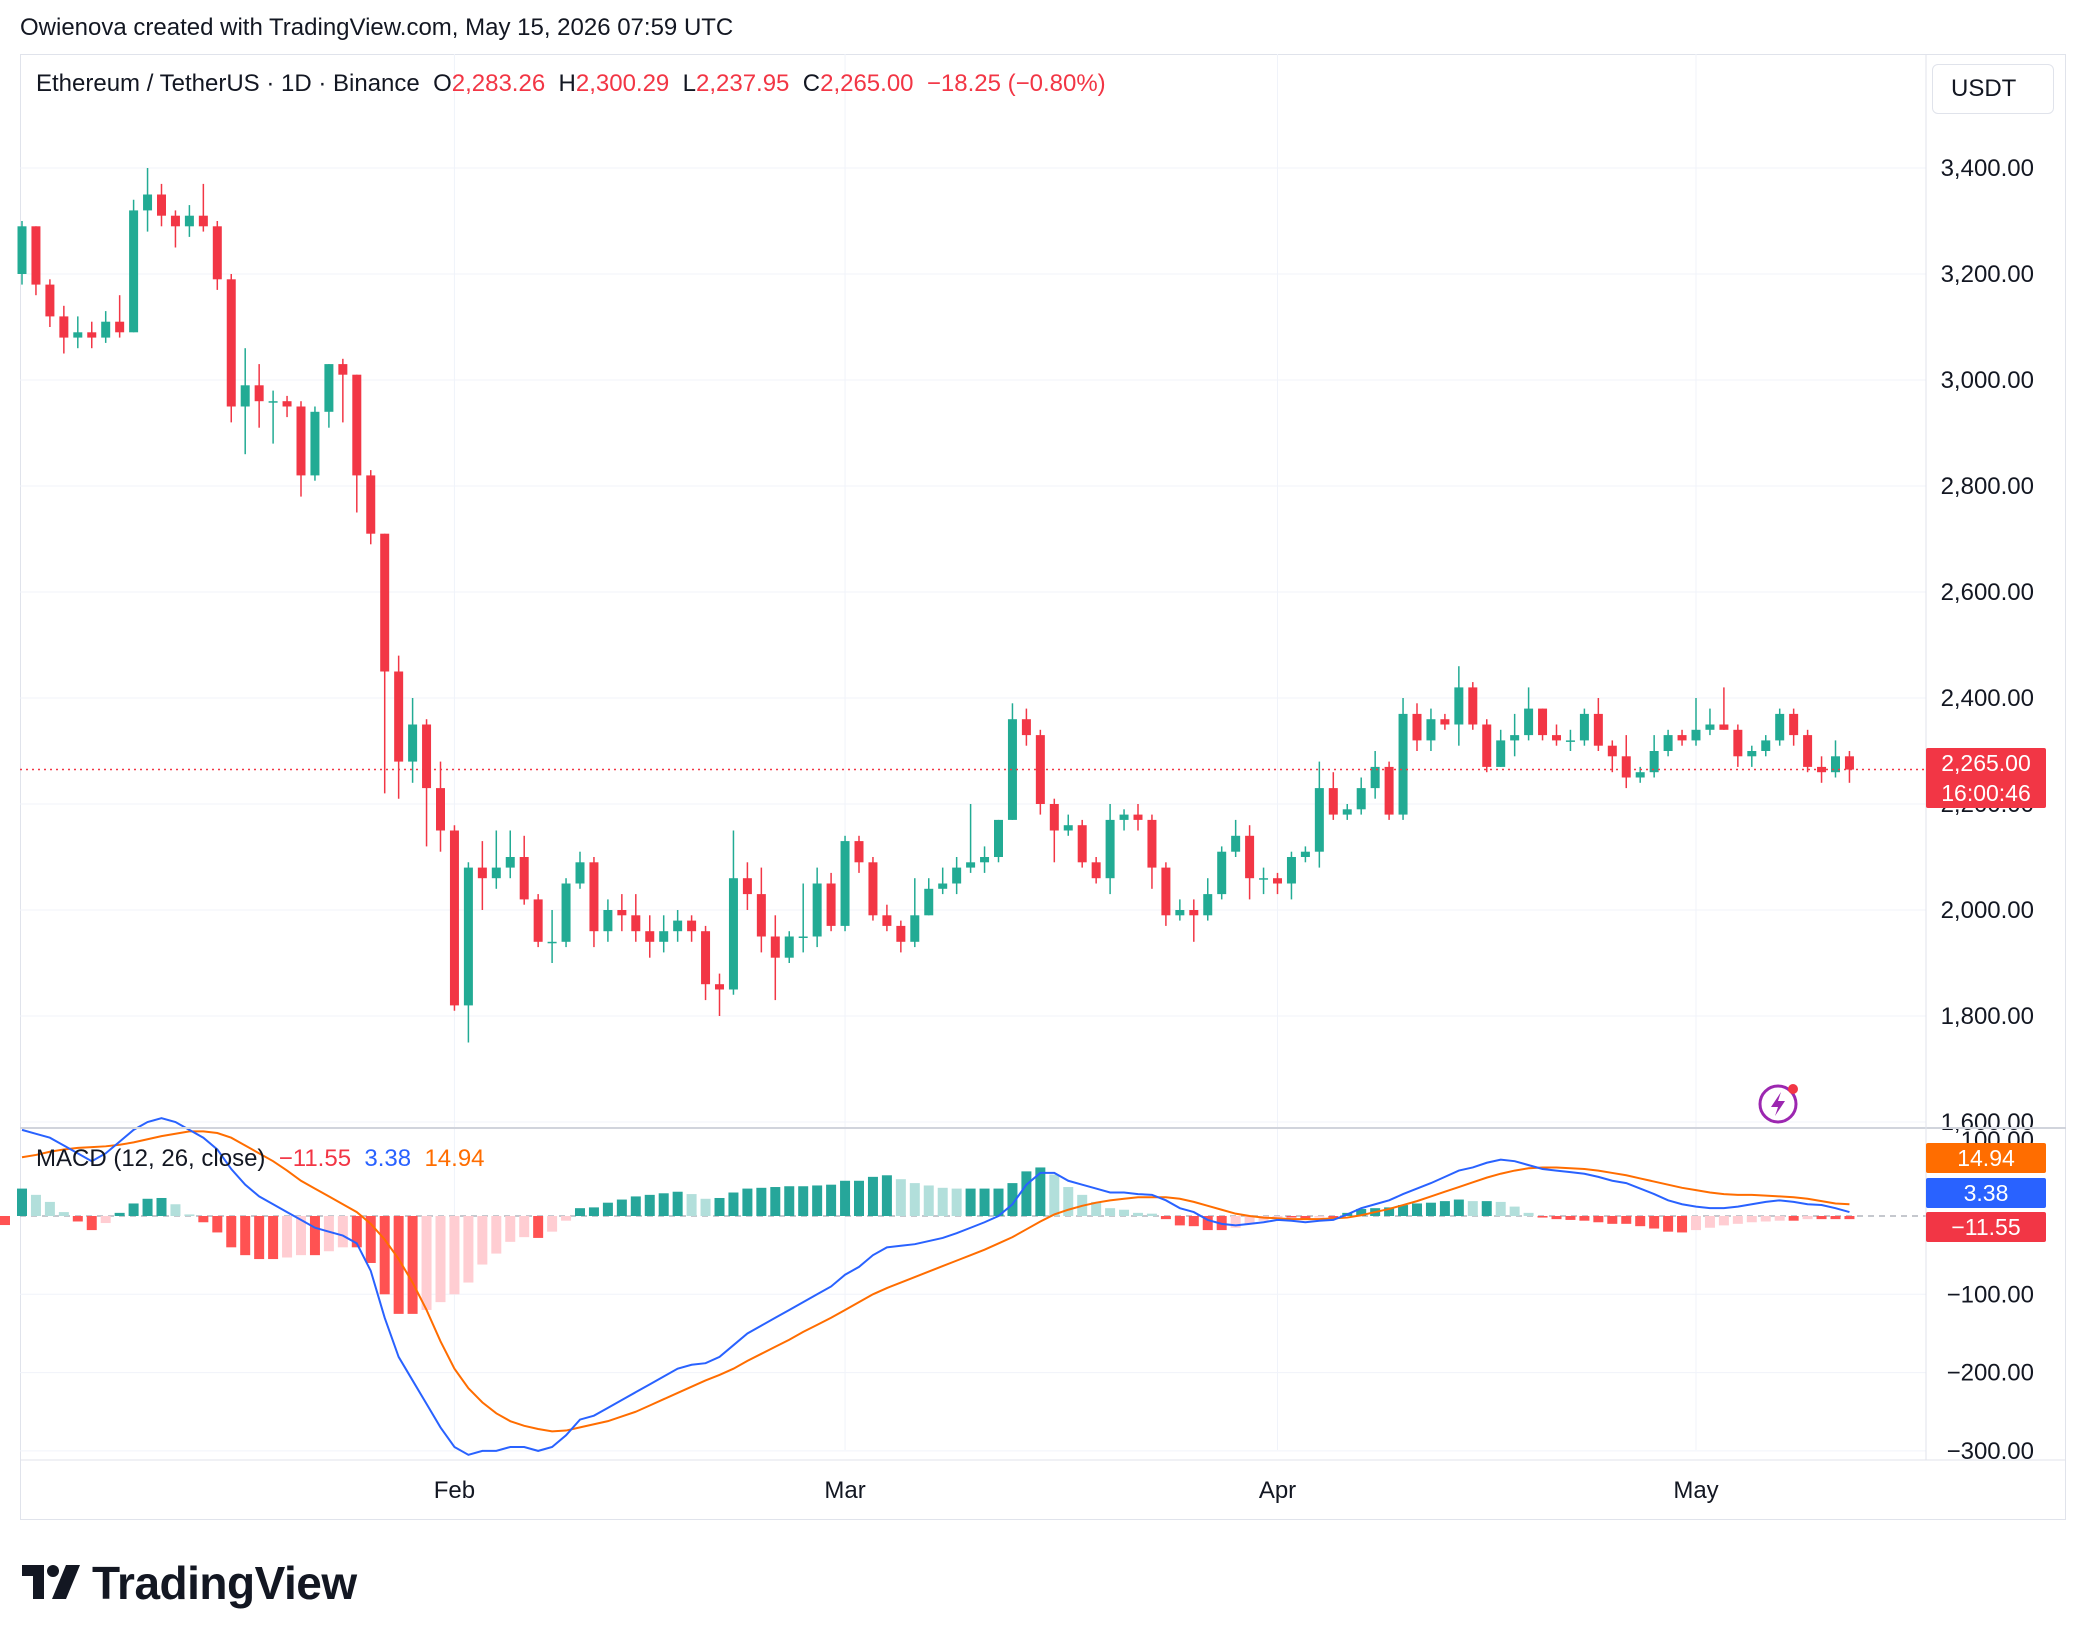  What do you see at coordinates (1986, 1227) in the screenshot?
I see `hist-tag: −11.55` at bounding box center [1986, 1227].